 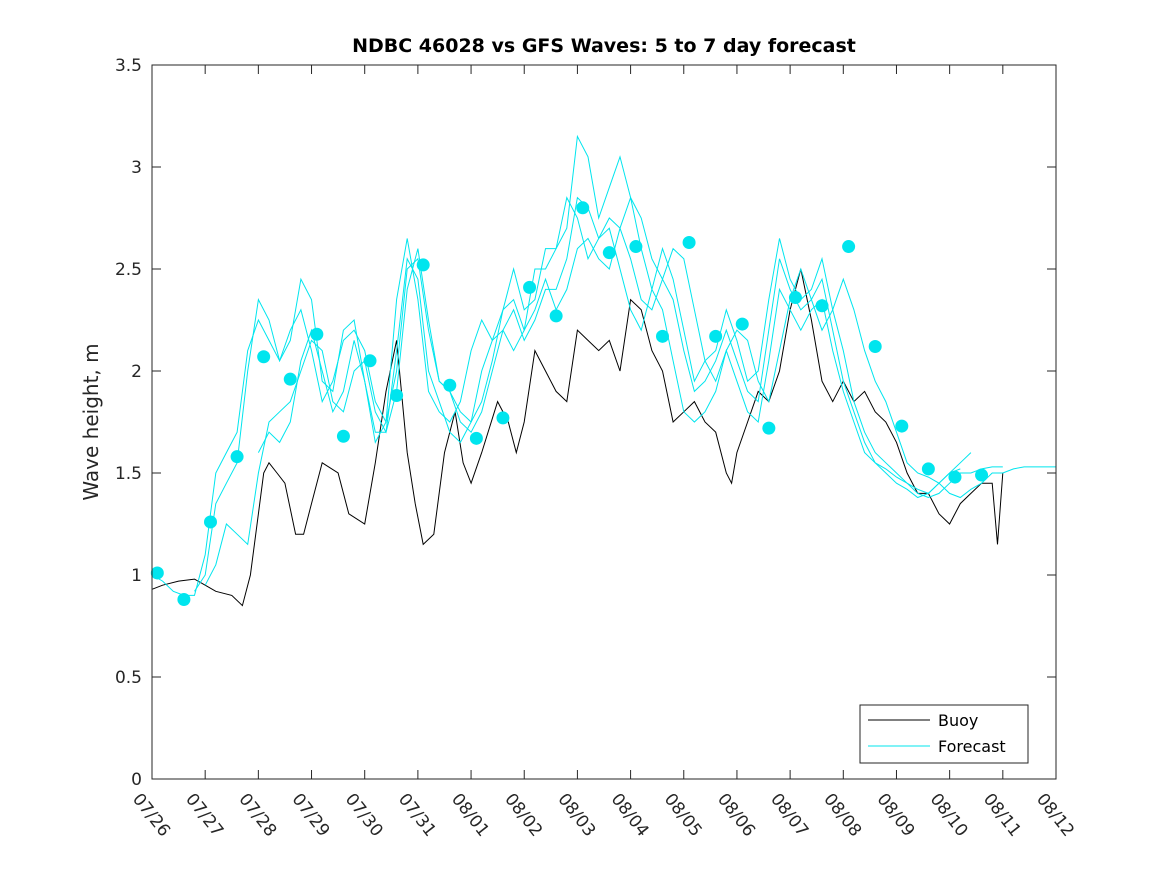 What do you see at coordinates (257, 815) in the screenshot?
I see `x-tick-label: 07/28` at bounding box center [257, 815].